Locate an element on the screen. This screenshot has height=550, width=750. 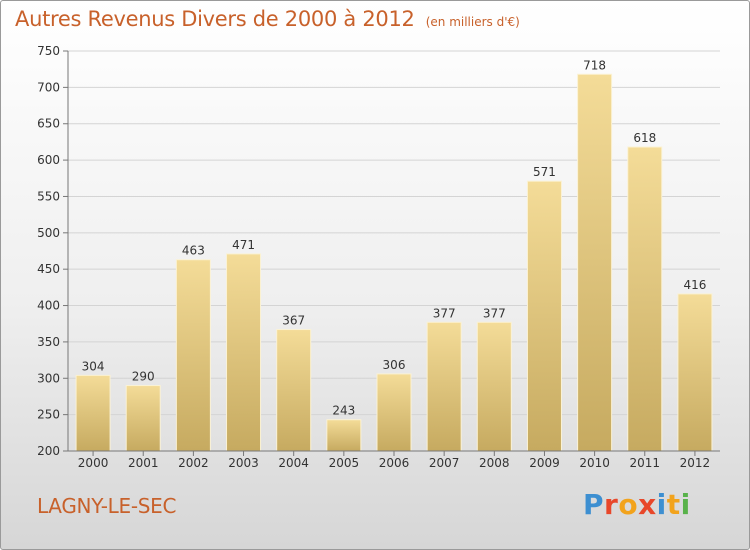
logo-letter: r is located at coordinates (611, 504).